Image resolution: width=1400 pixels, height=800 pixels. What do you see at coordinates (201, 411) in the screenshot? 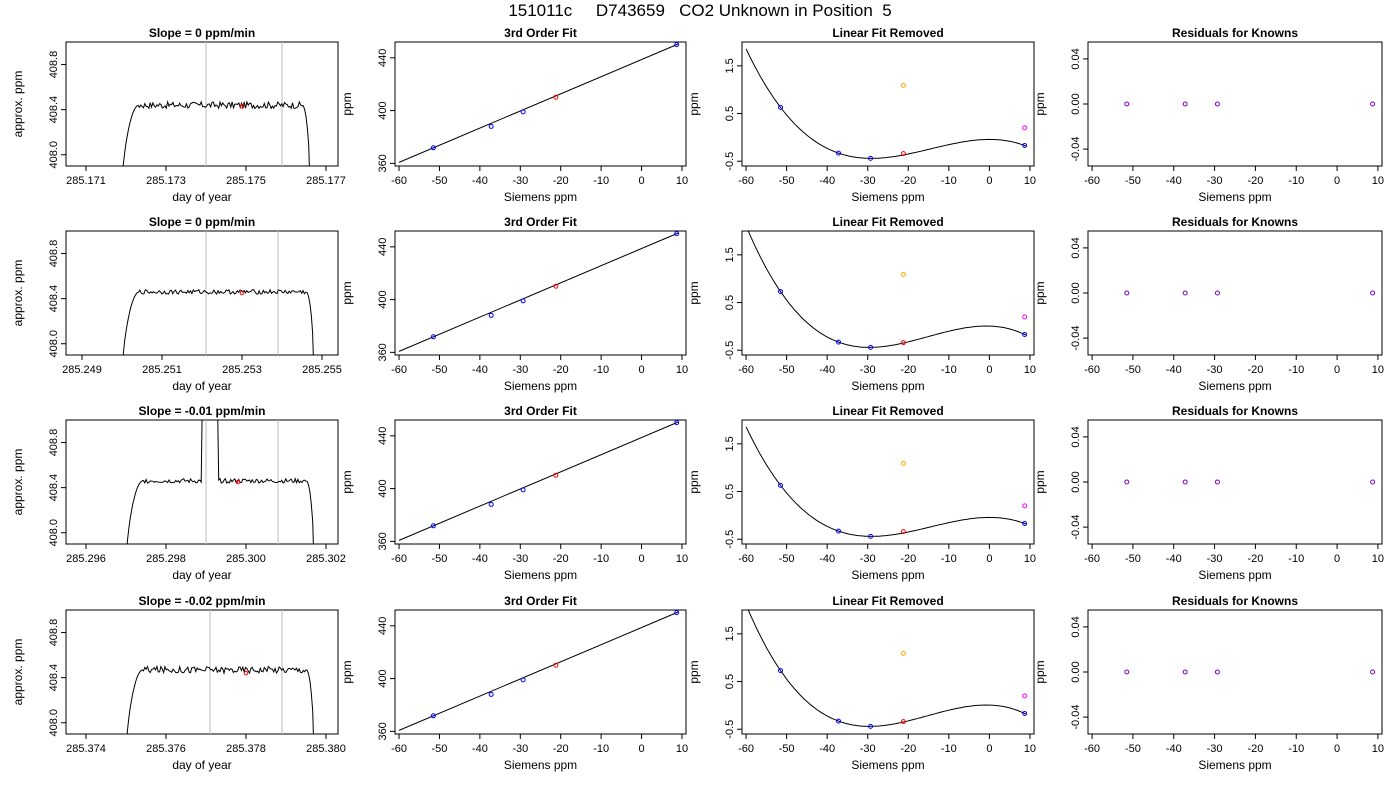
I see `panel-title: Slope = -0.01 ppm/min` at bounding box center [201, 411].